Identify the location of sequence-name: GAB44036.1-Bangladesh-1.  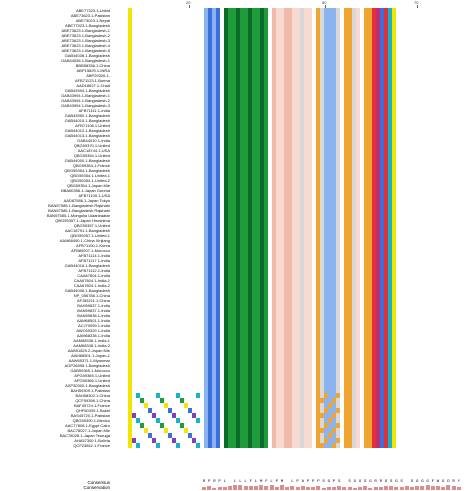
(85, 60).